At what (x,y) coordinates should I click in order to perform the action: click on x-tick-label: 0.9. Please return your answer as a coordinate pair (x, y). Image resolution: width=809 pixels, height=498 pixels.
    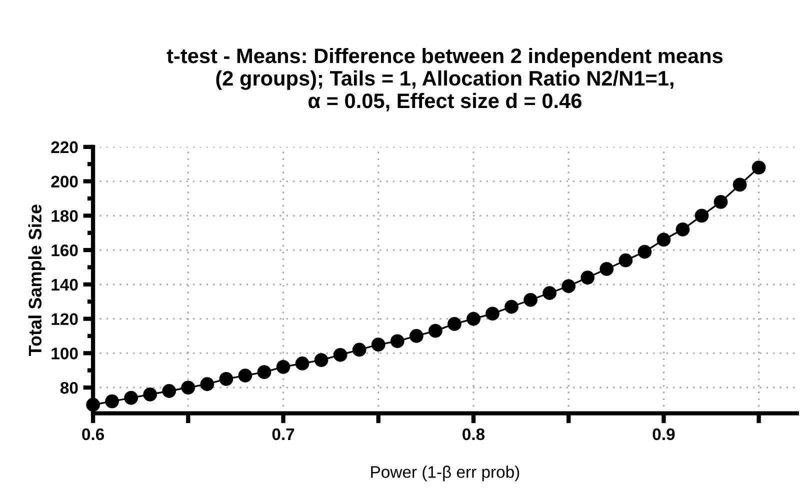
    Looking at the image, I should click on (663, 434).